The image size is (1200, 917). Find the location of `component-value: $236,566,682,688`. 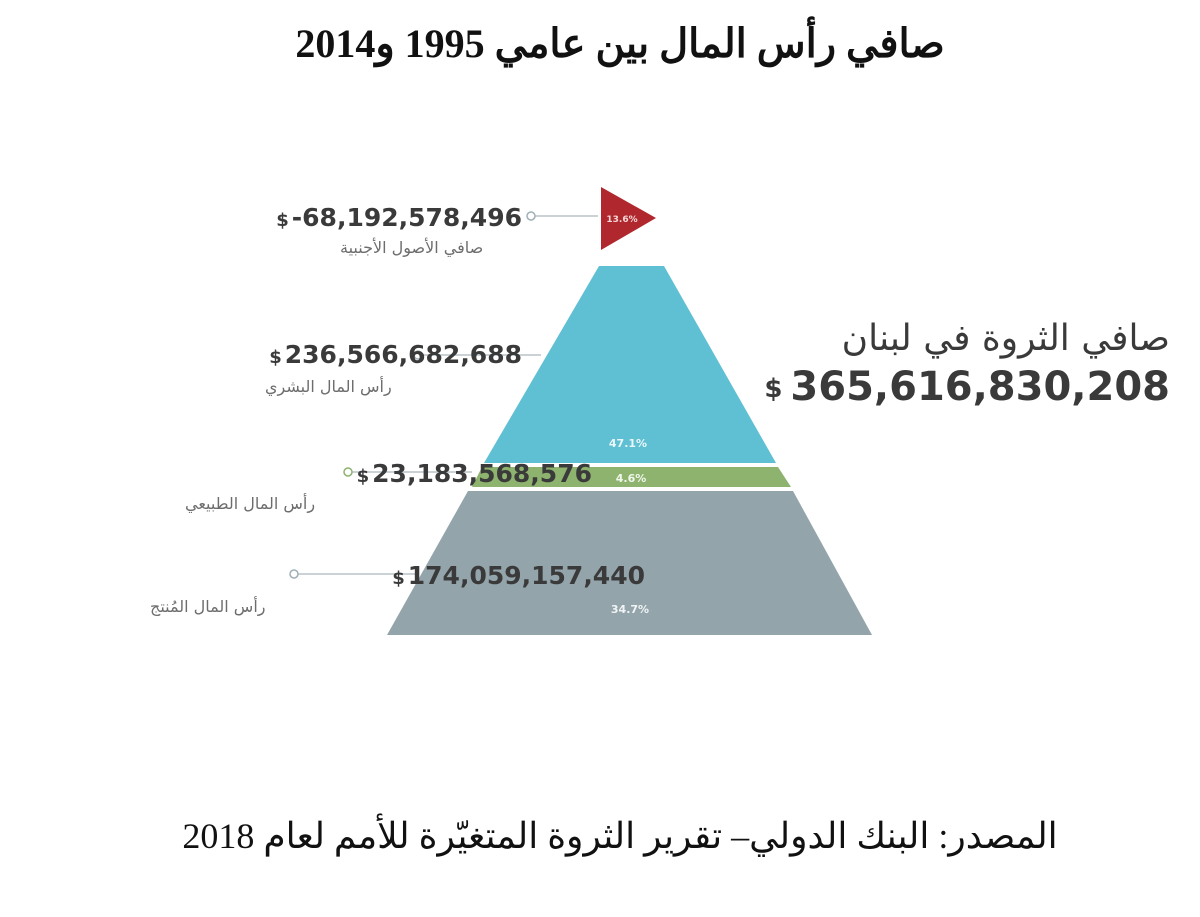

component-value: $236,566,682,688 is located at coordinates (395, 354).